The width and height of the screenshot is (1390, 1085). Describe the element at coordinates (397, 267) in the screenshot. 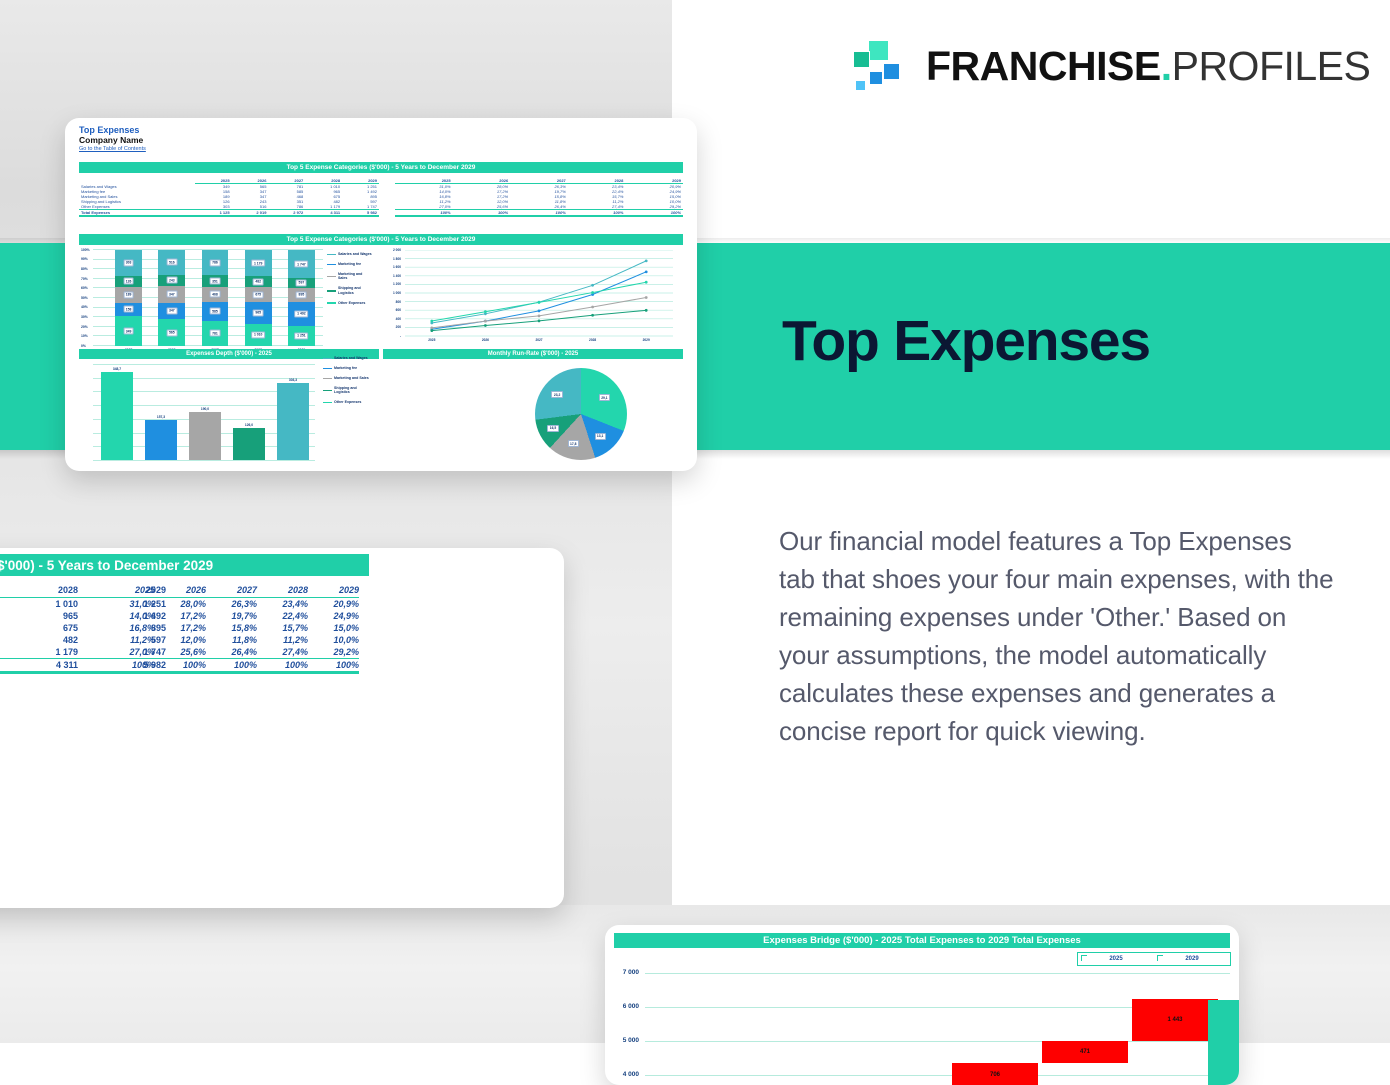

I see `chart-y-tick: 1 600` at that location.